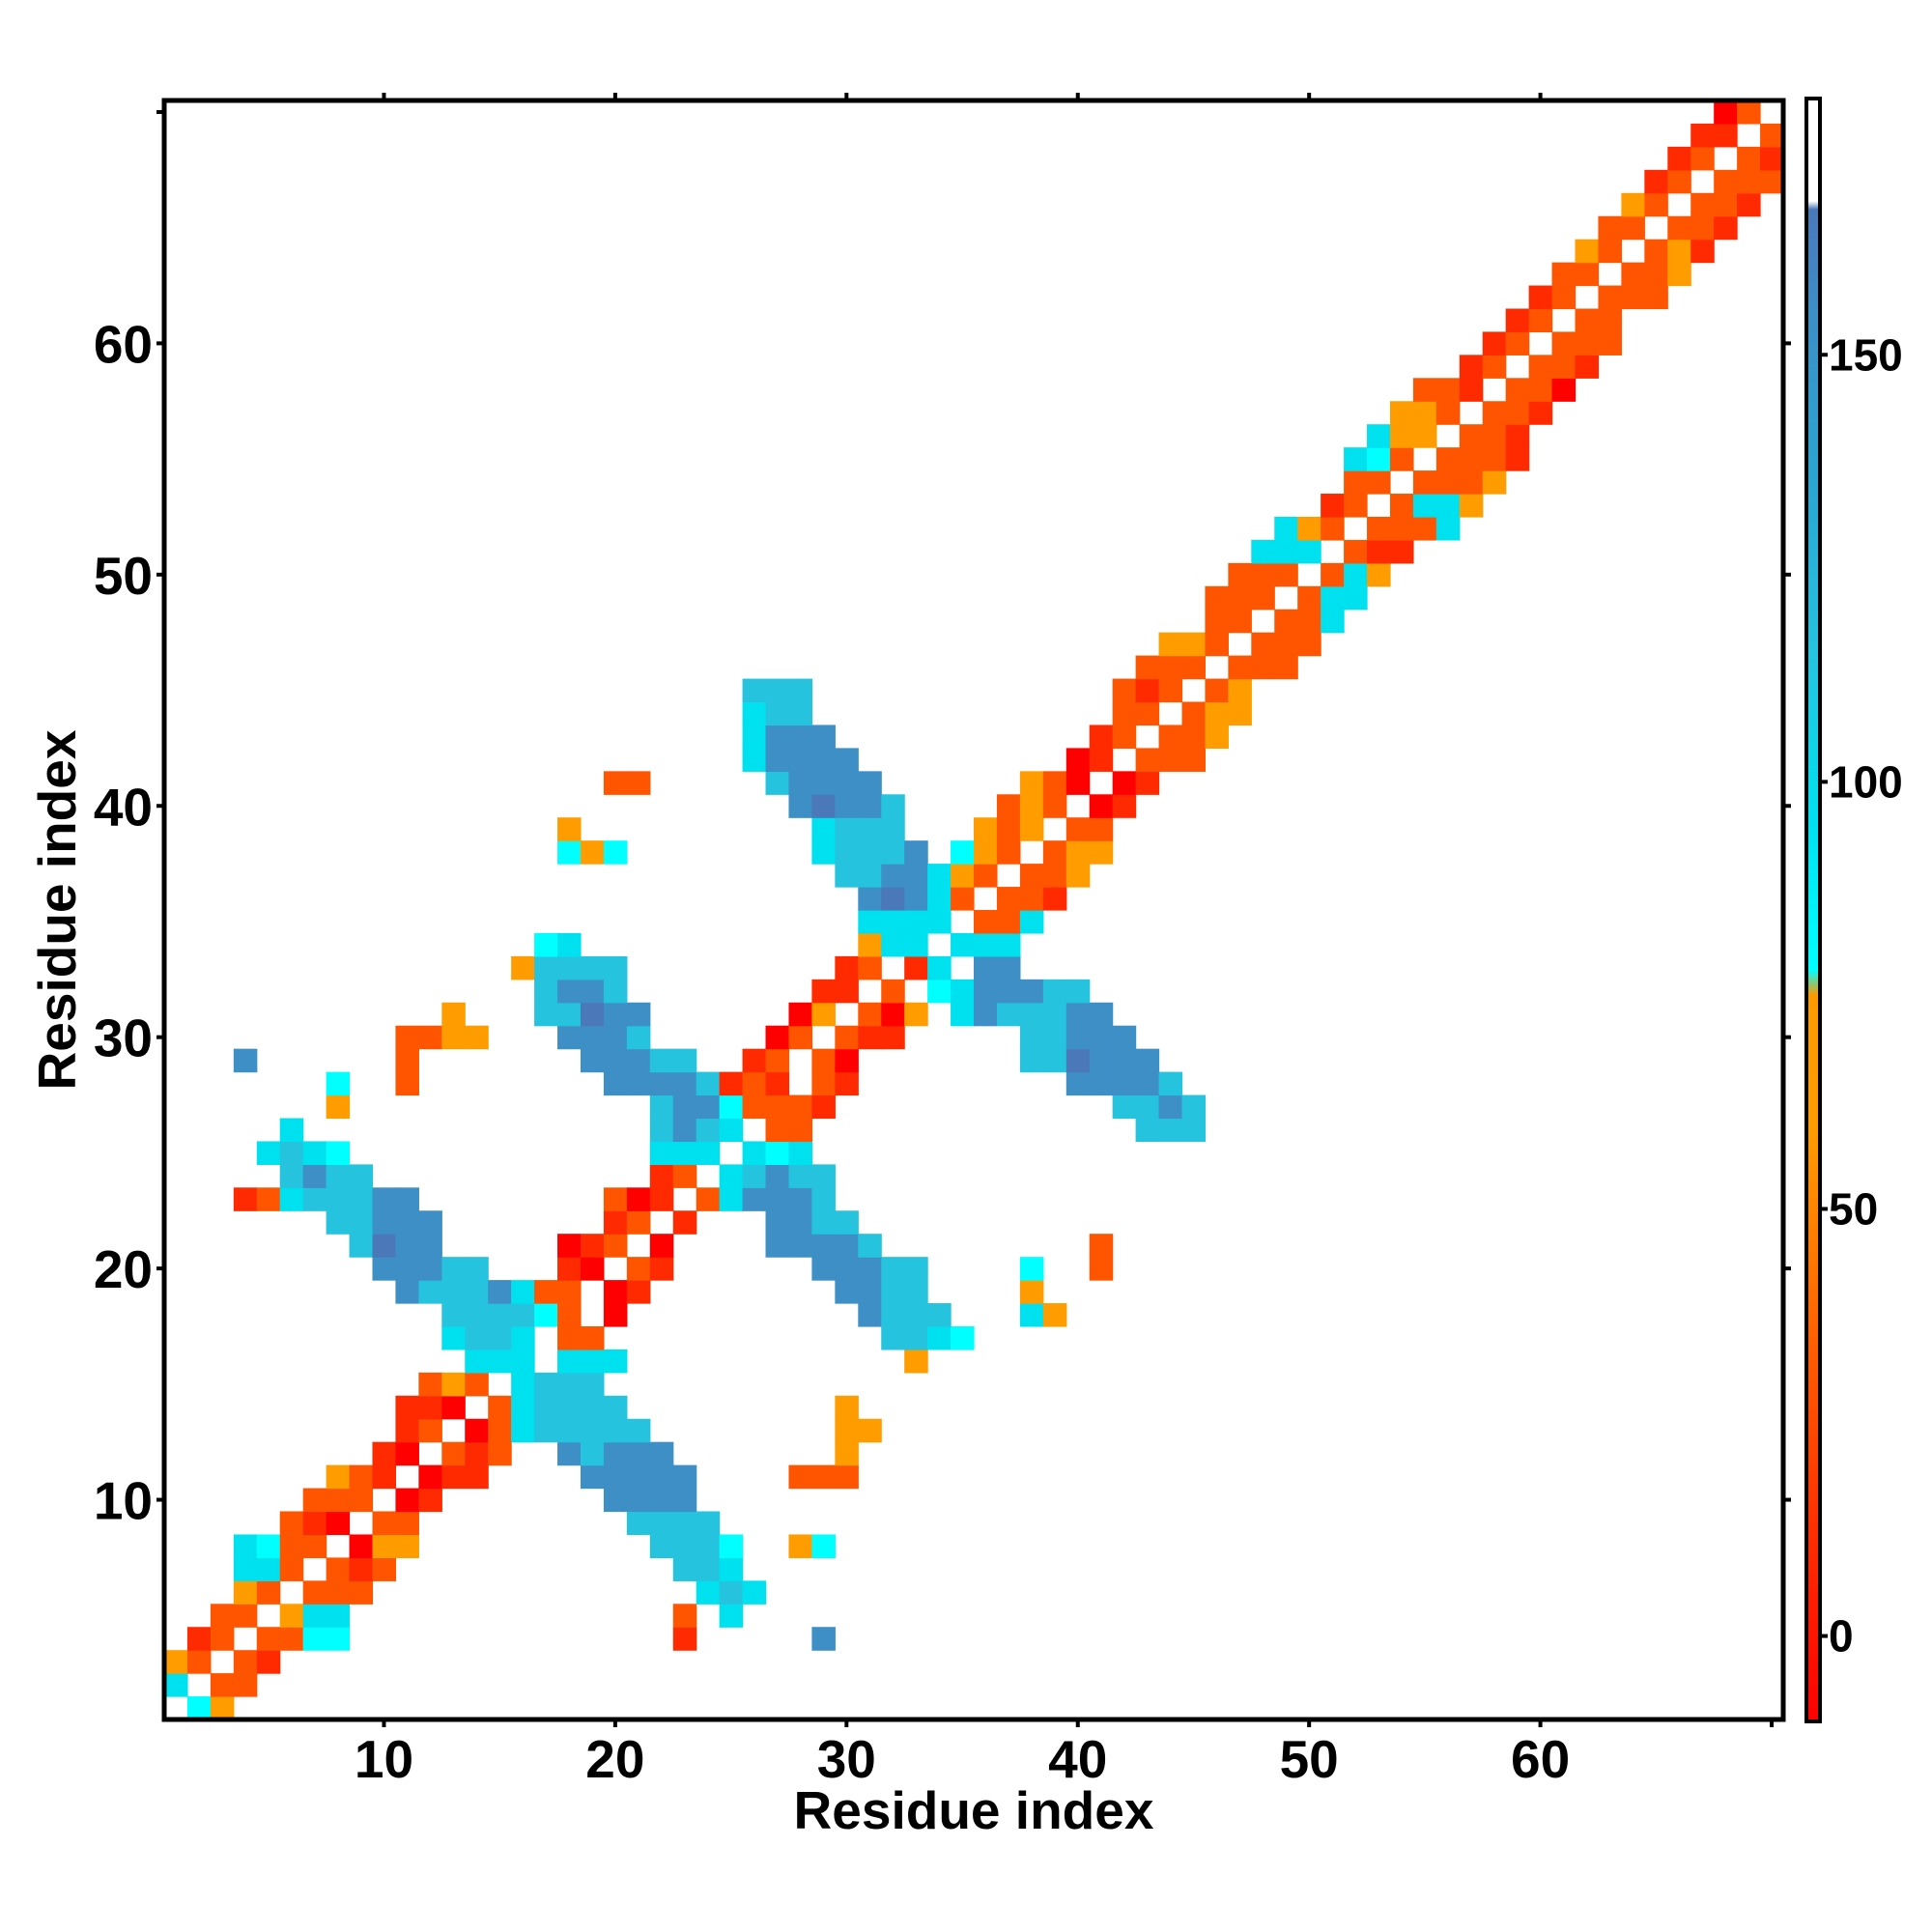 This screenshot has width=1932, height=1932. Describe the element at coordinates (1861, 995) in the screenshot. I see `colorbar-ticks: 0 50 100 150` at that location.